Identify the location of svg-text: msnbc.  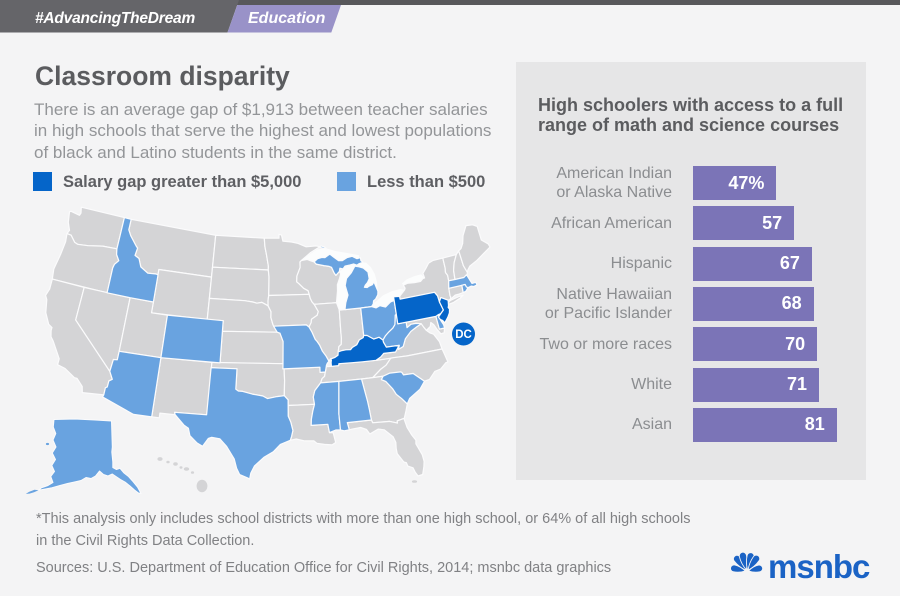
(819, 566).